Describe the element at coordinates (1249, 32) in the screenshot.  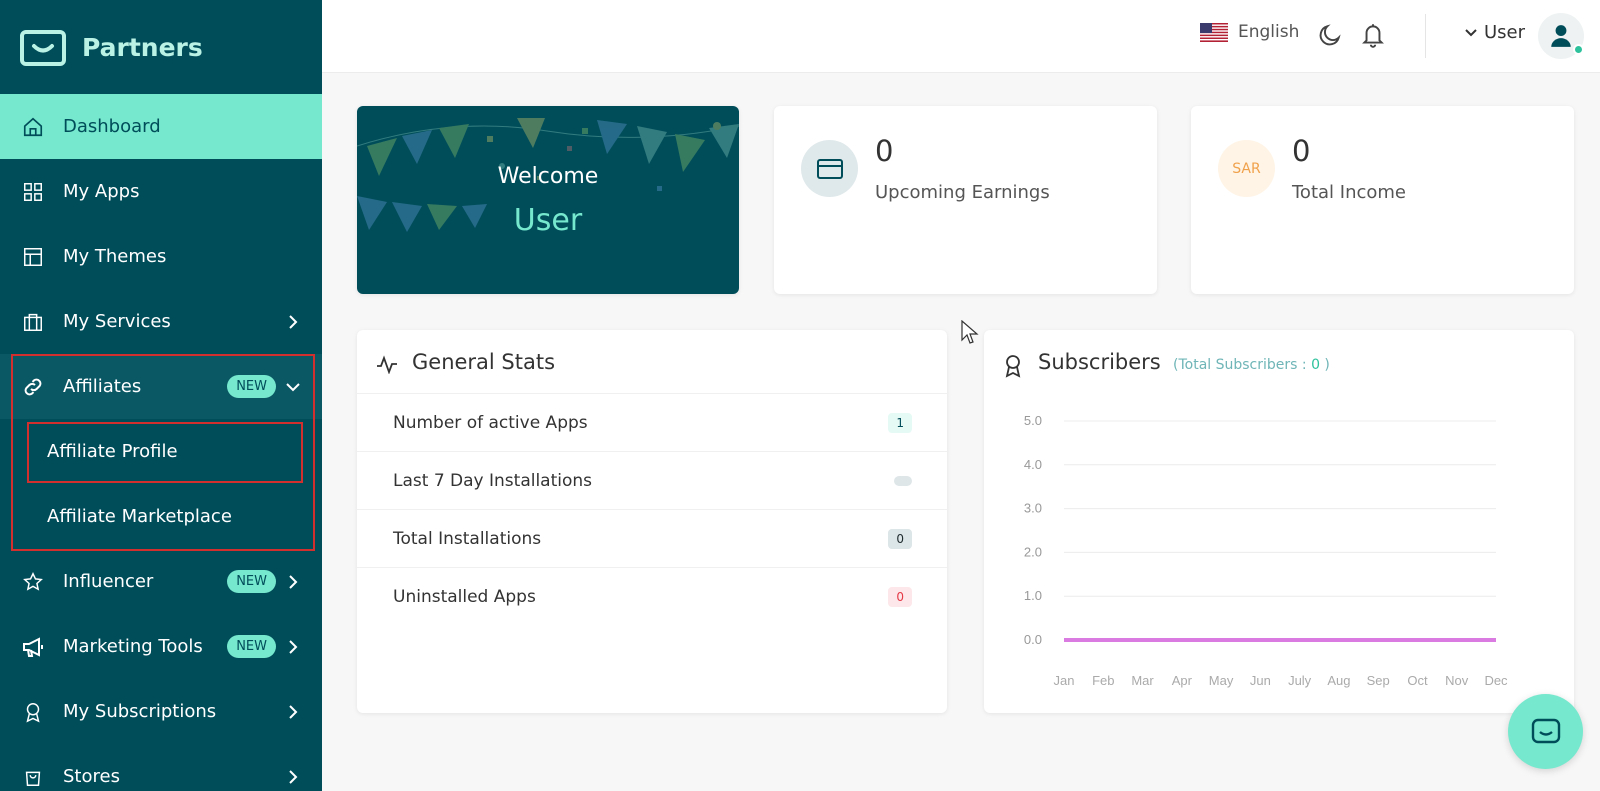
I see `language-selector: English` at that location.